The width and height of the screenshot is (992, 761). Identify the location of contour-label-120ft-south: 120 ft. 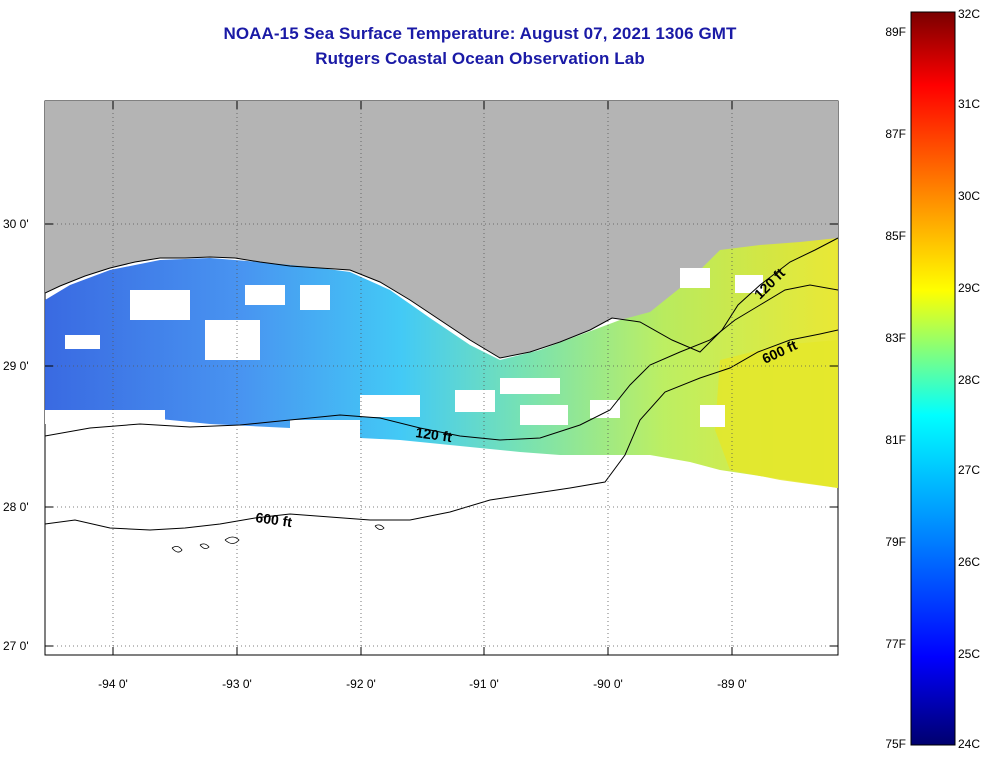
(434, 434).